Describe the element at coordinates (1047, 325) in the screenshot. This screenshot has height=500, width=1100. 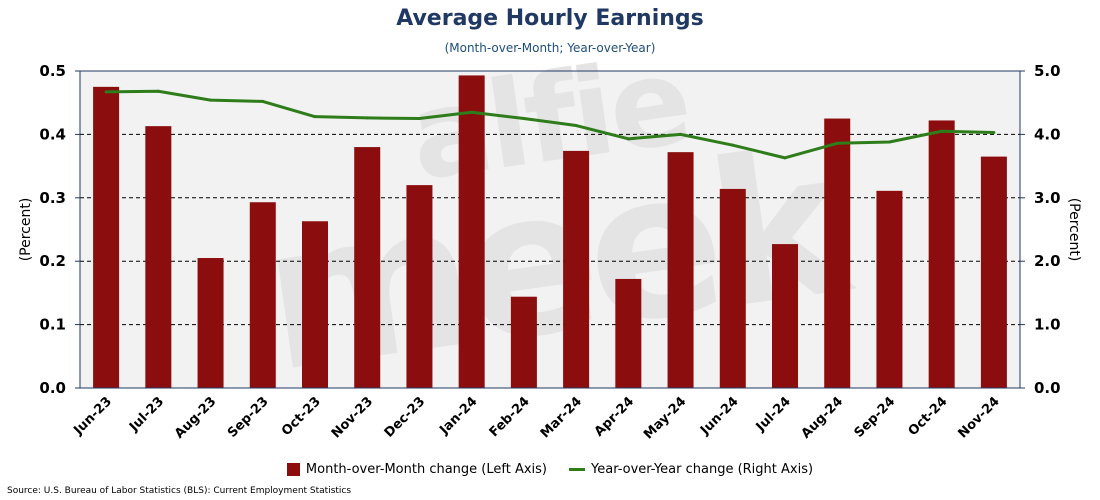
I see `y2-tick-label: 1.0` at that location.